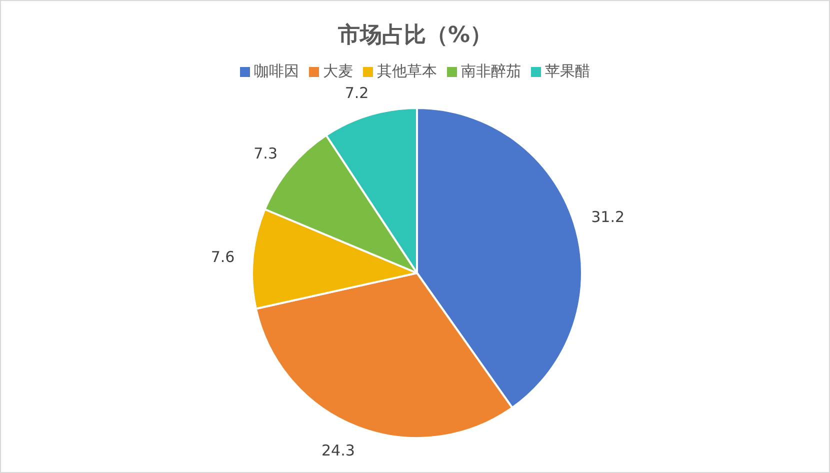 The width and height of the screenshot is (830, 473). I want to click on legend-label: 大麦, so click(338, 71).